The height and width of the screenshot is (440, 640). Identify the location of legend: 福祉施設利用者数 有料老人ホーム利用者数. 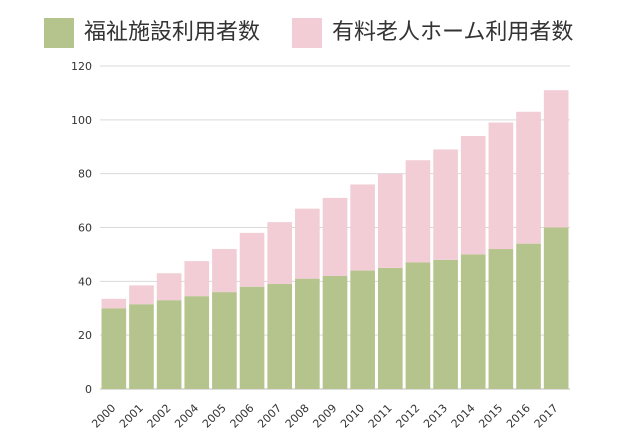
(320, 31).